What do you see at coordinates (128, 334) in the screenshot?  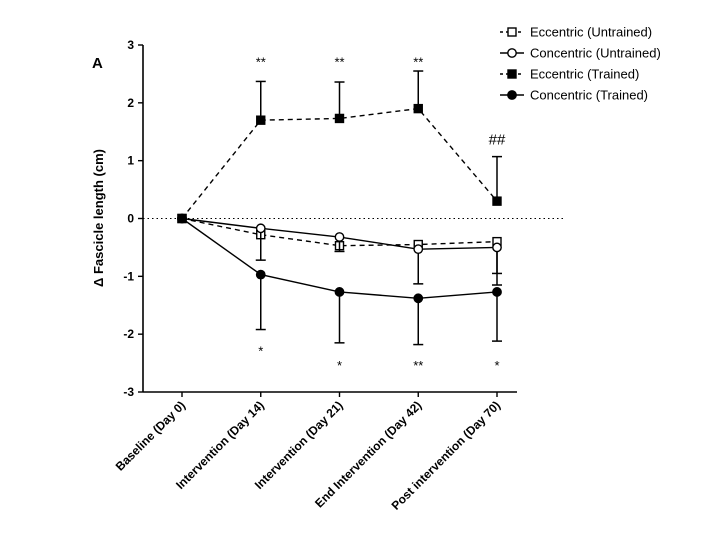 I see `y-tick-label: -2` at bounding box center [128, 334].